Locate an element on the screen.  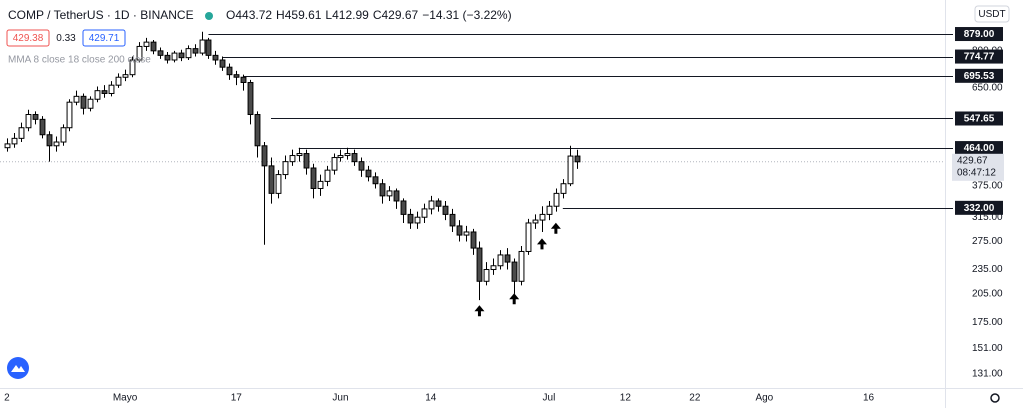
settings-icon is located at coordinates (995, 398).